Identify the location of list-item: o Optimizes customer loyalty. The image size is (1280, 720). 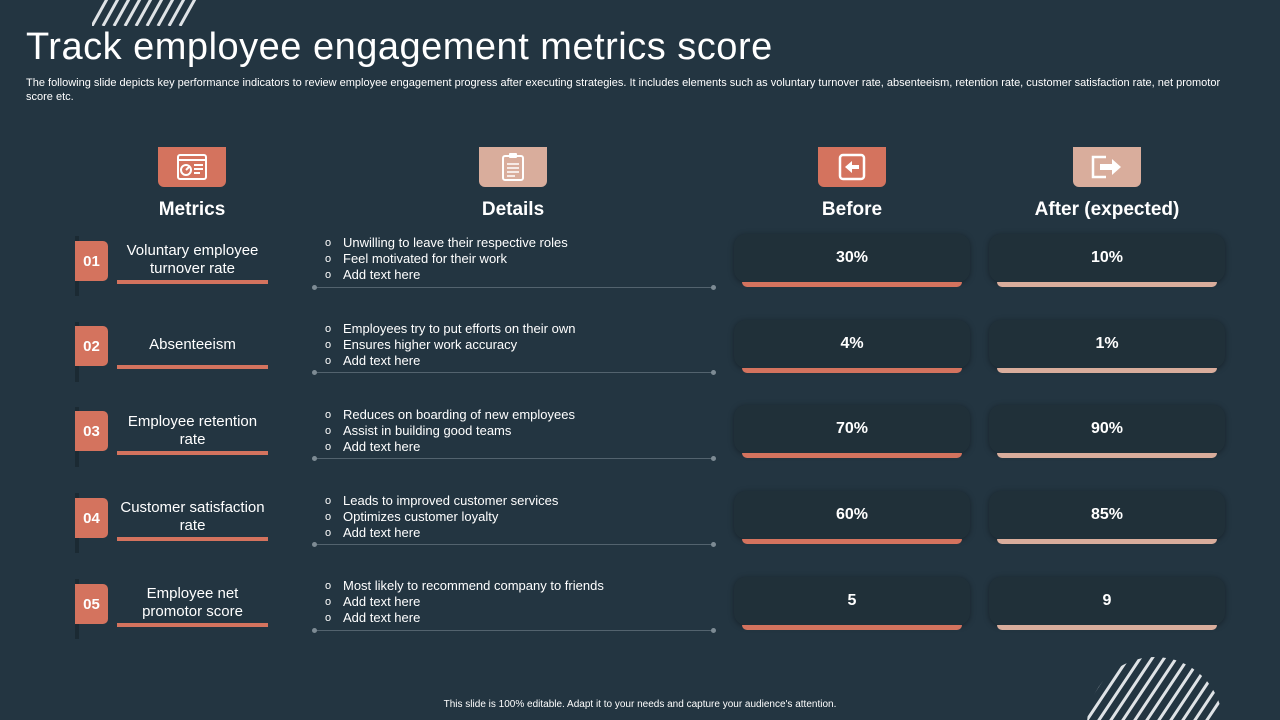
(412, 516).